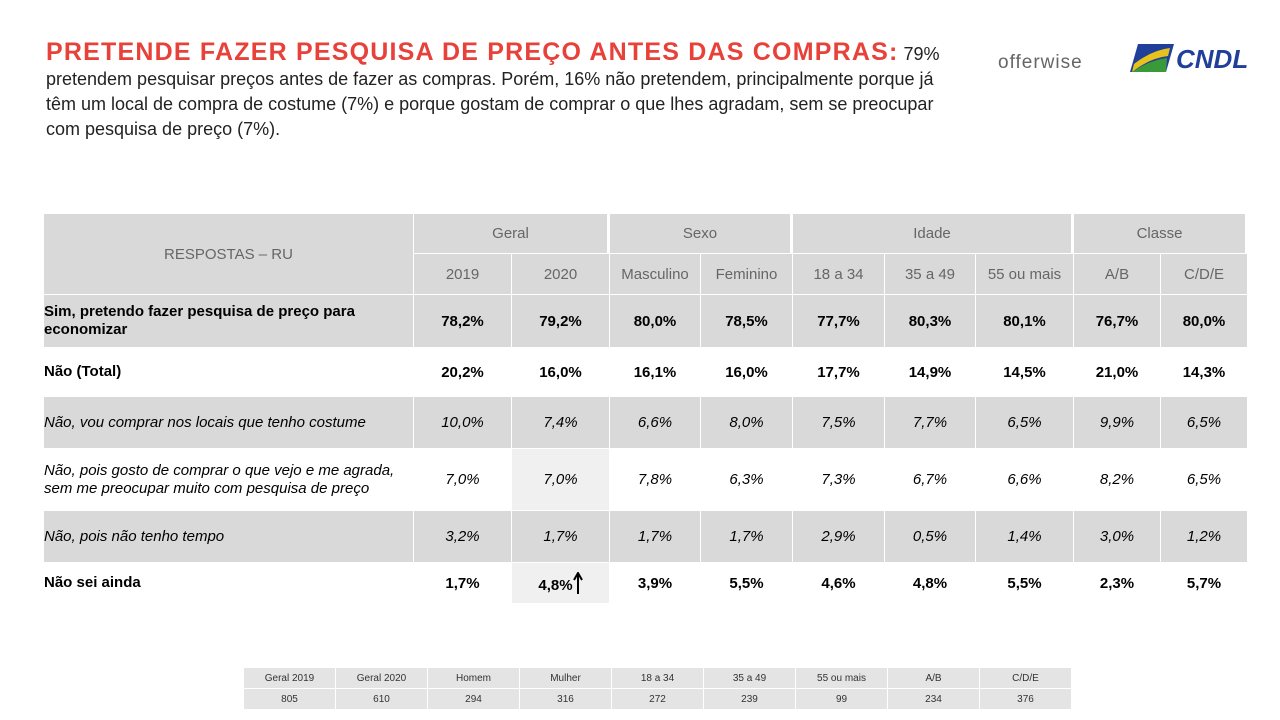 This screenshot has width=1280, height=720. I want to click on group-header: Geral, so click(512, 234).